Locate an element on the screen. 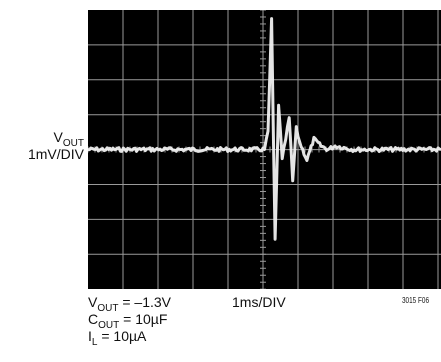 This screenshot has width=441, height=362. condition-vout: VOUT = –1.3V is located at coordinates (129, 304).